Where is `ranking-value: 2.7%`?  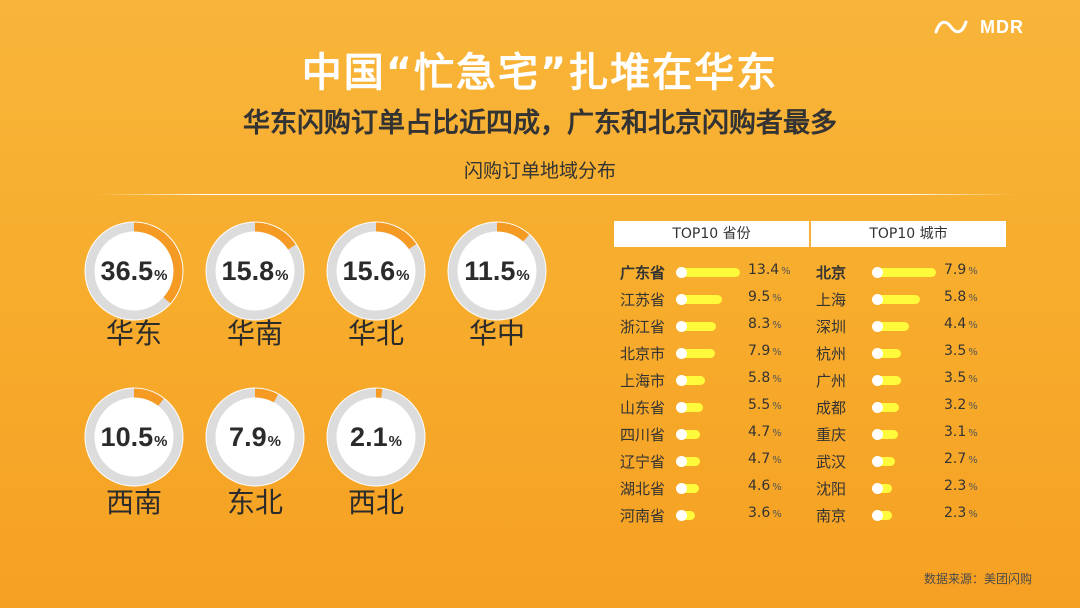 ranking-value: 2.7% is located at coordinates (961, 459).